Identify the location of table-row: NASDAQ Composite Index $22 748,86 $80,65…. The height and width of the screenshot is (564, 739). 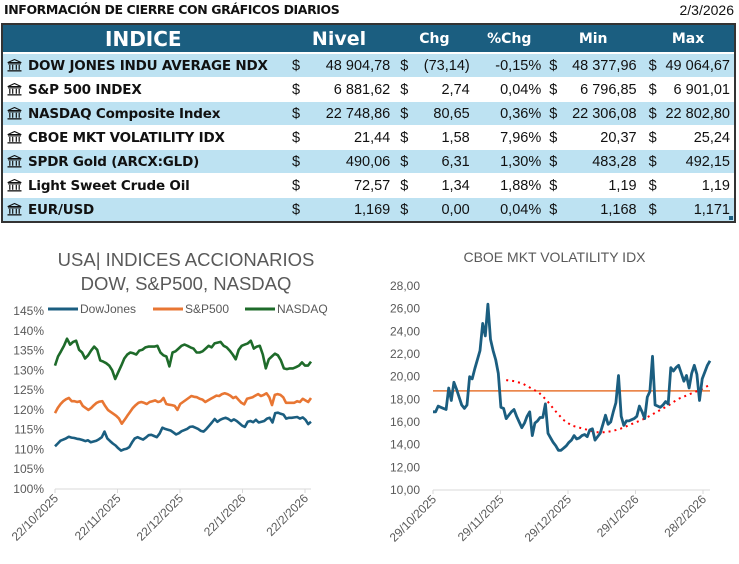
(368, 114).